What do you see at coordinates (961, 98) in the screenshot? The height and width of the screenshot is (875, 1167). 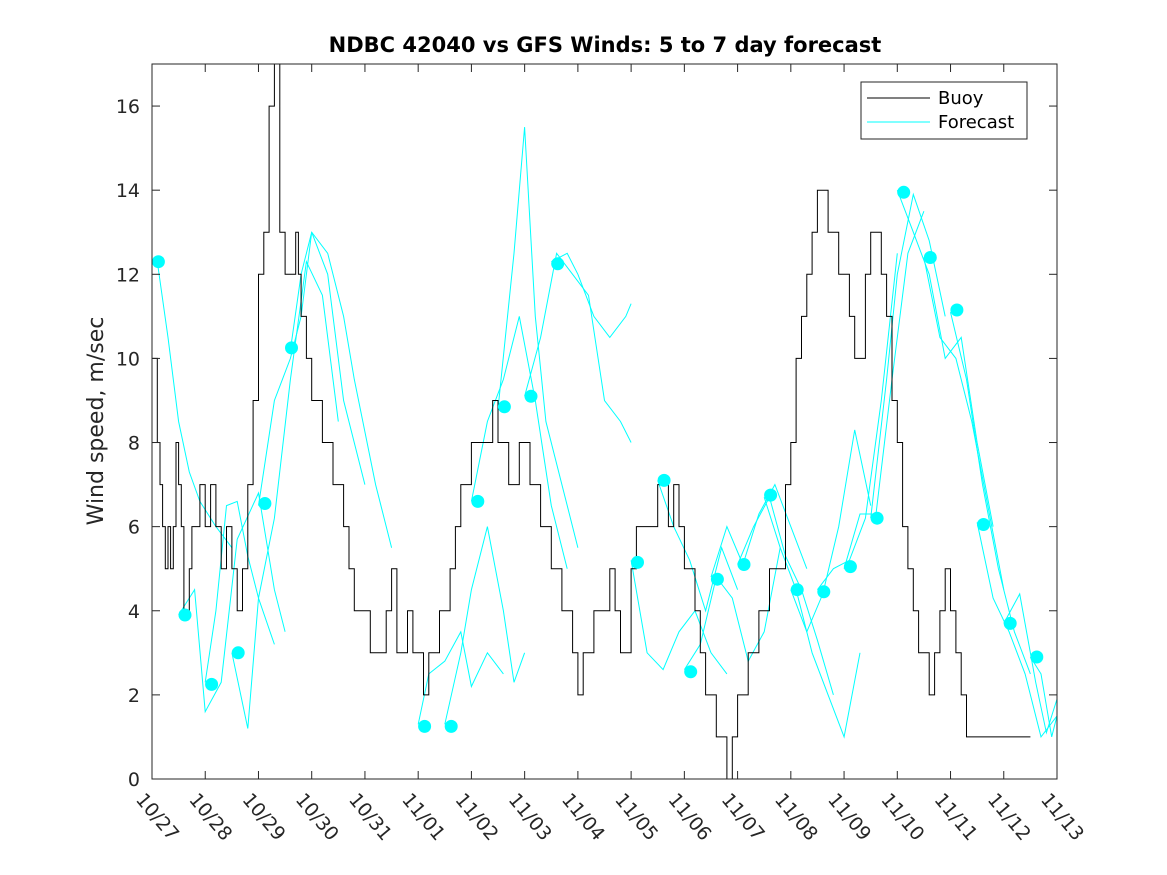 I see `legend-label-buoy: Buoy` at bounding box center [961, 98].